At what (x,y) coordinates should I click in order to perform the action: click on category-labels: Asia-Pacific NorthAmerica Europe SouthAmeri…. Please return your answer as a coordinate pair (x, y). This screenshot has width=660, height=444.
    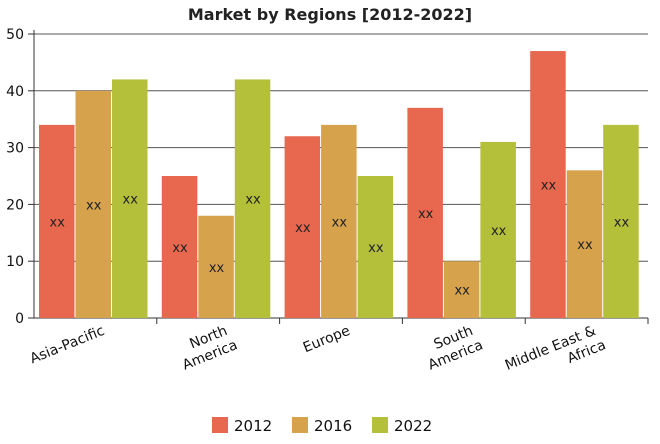
    Looking at the image, I should click on (318, 355).